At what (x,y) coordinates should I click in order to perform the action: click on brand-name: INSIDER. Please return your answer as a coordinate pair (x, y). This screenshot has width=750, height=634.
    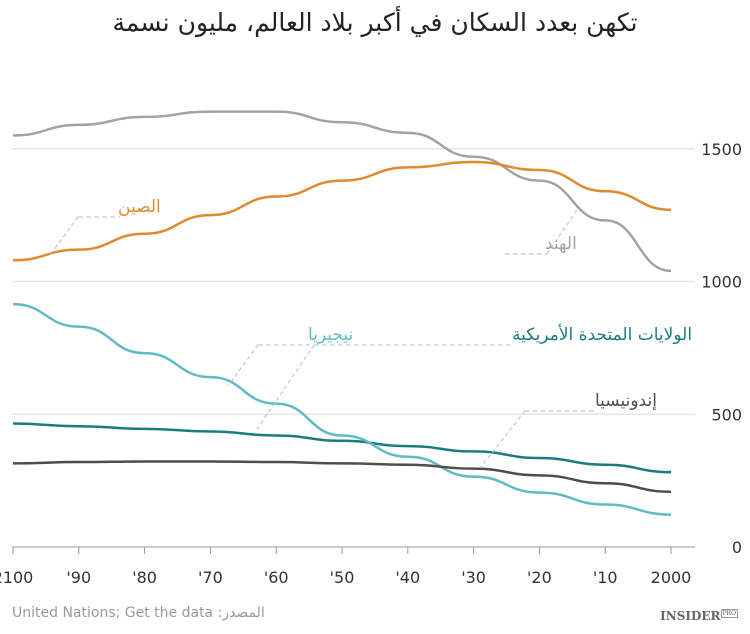
    Looking at the image, I should click on (690, 616).